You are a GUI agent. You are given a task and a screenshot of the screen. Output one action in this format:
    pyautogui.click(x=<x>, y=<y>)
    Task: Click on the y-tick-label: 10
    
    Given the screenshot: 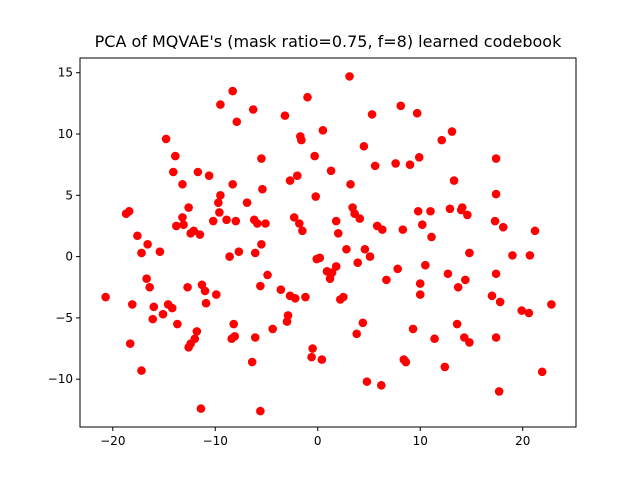 What is the action you would take?
    pyautogui.click(x=65, y=134)
    